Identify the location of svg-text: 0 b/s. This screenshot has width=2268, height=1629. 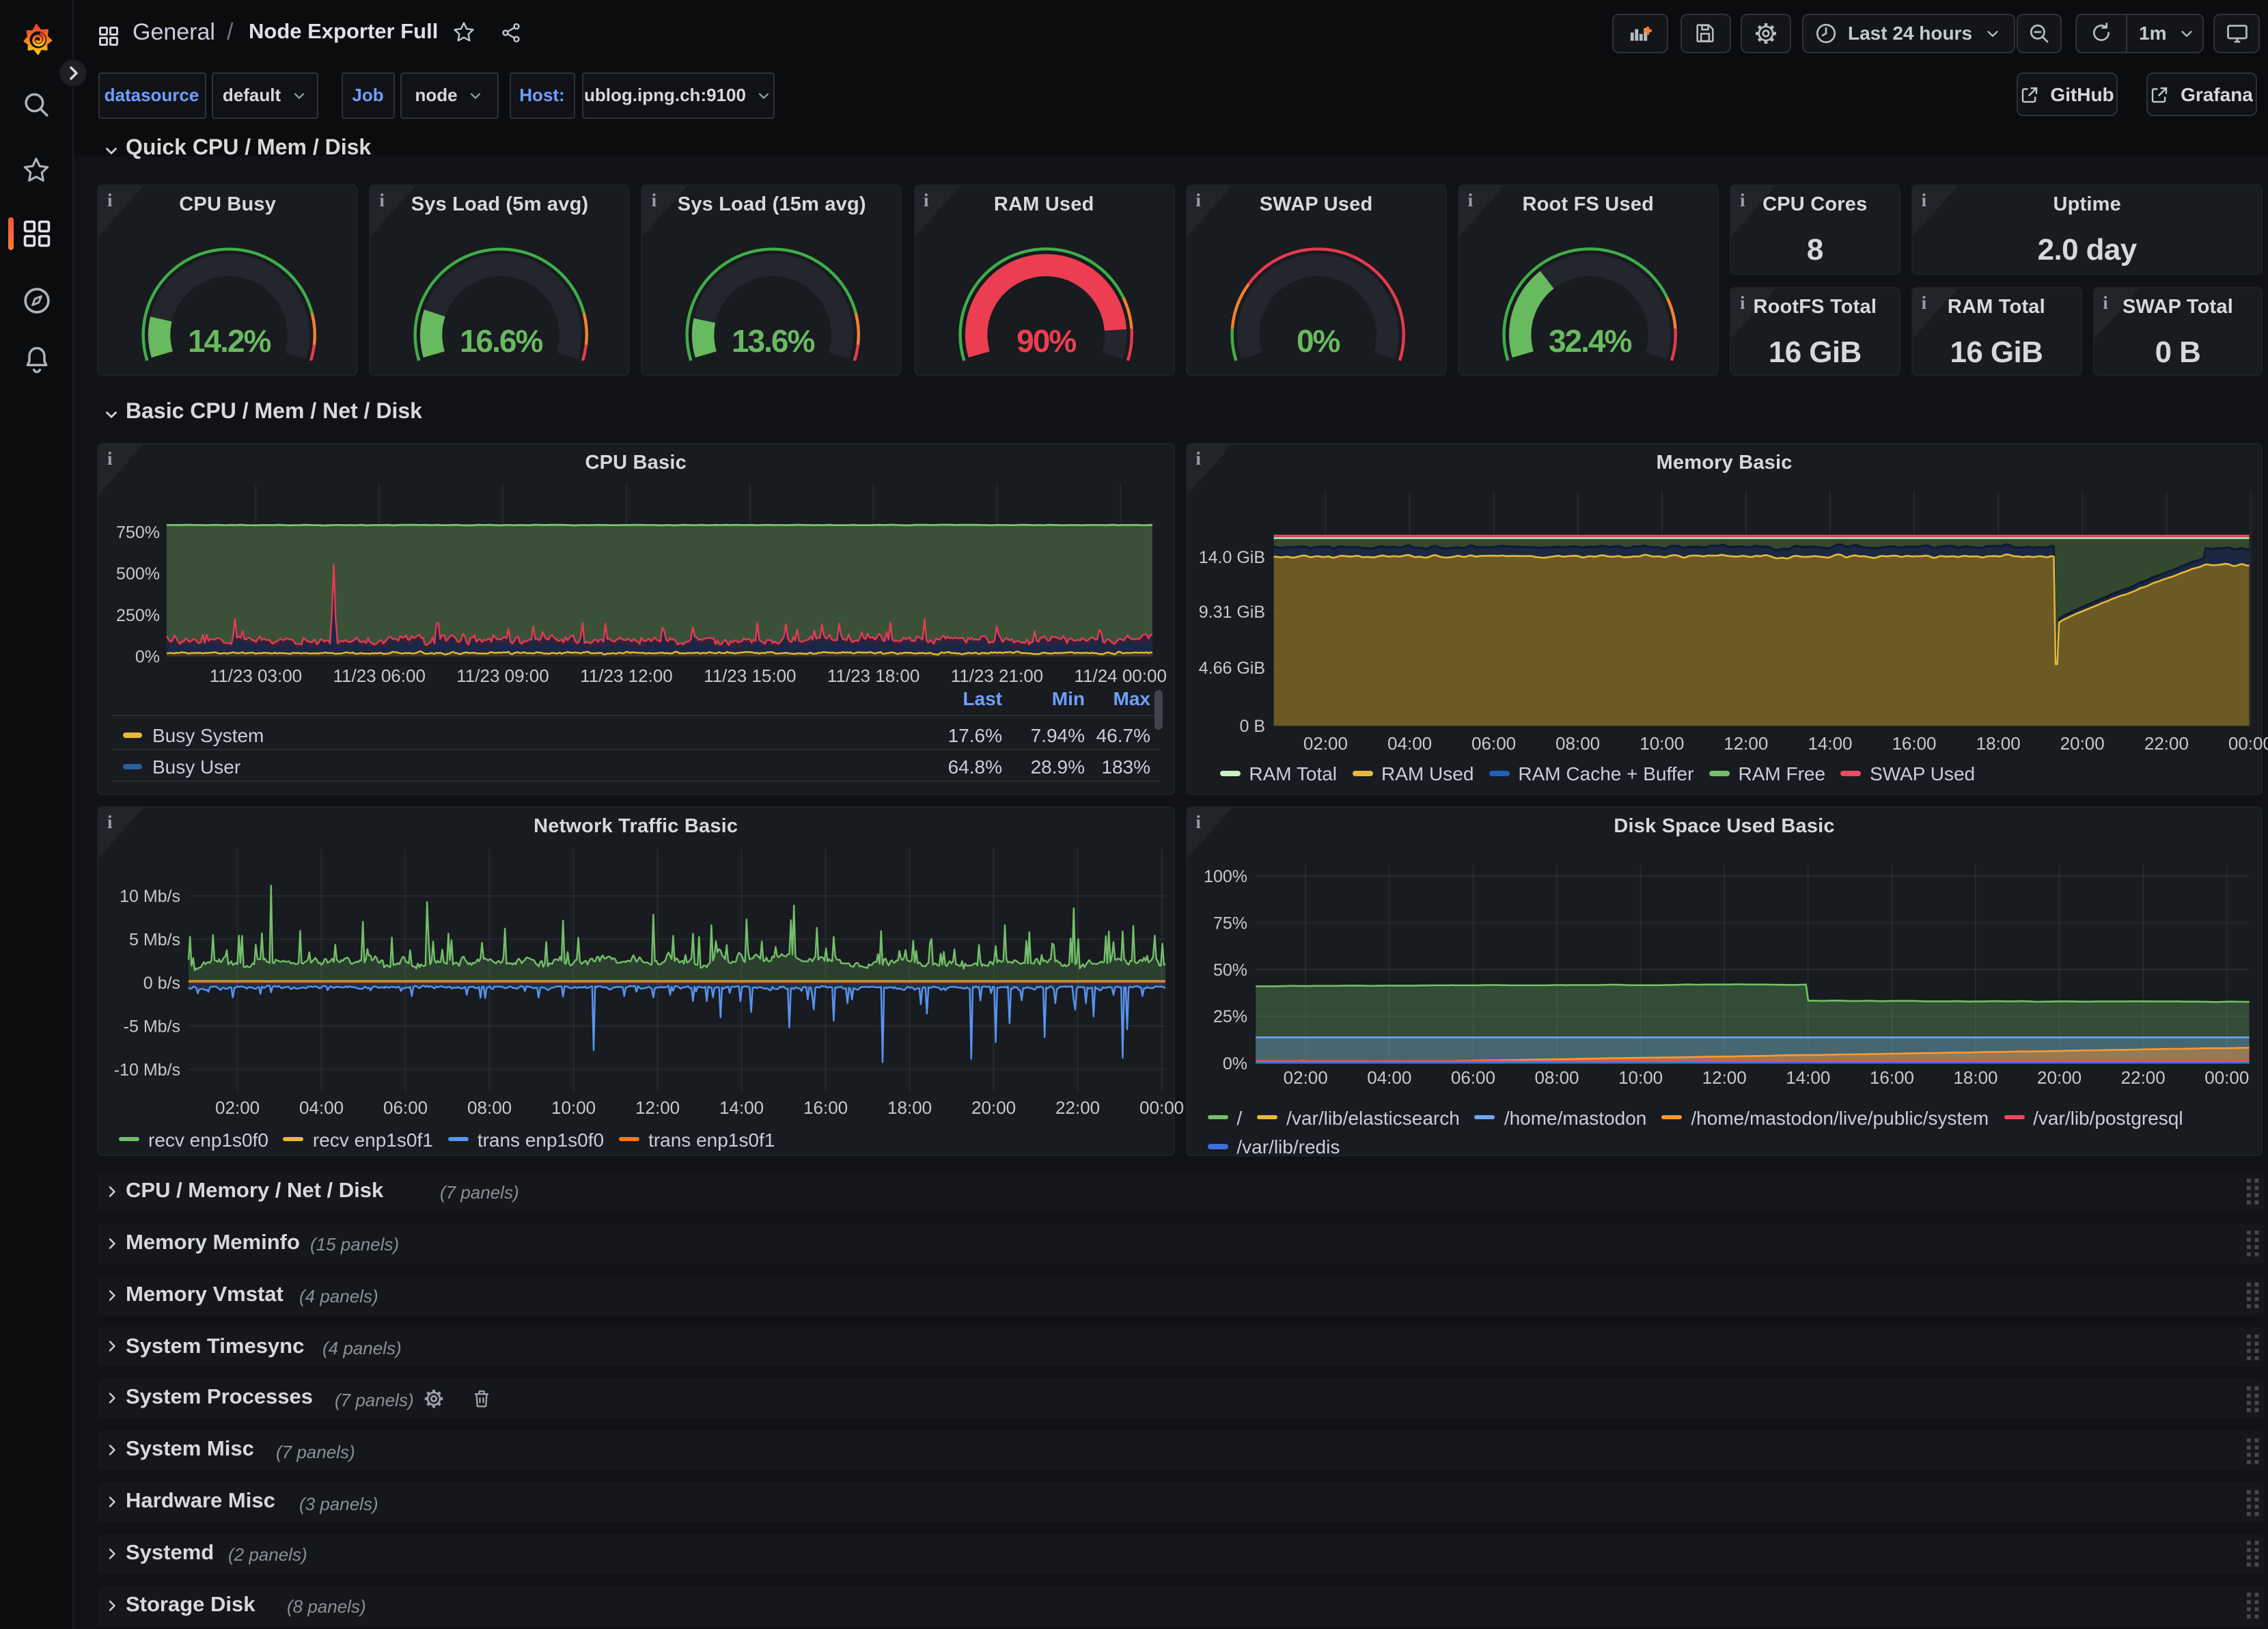
(161, 984).